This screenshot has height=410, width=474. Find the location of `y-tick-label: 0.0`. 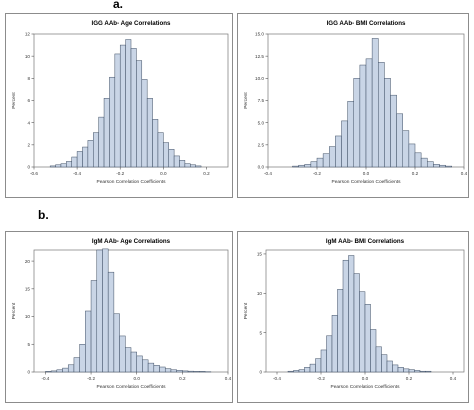

y-tick-label: 0.0 is located at coordinates (261, 167).